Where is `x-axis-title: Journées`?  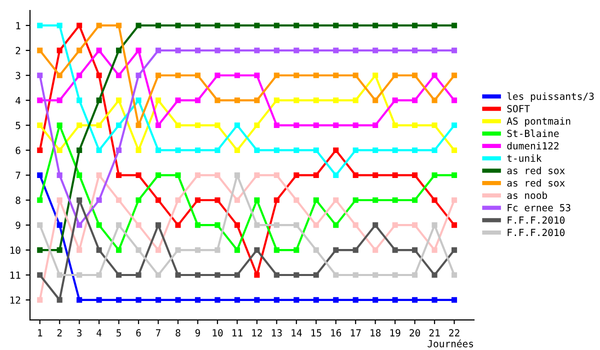
x-axis-title: Journées is located at coordinates (451, 343).